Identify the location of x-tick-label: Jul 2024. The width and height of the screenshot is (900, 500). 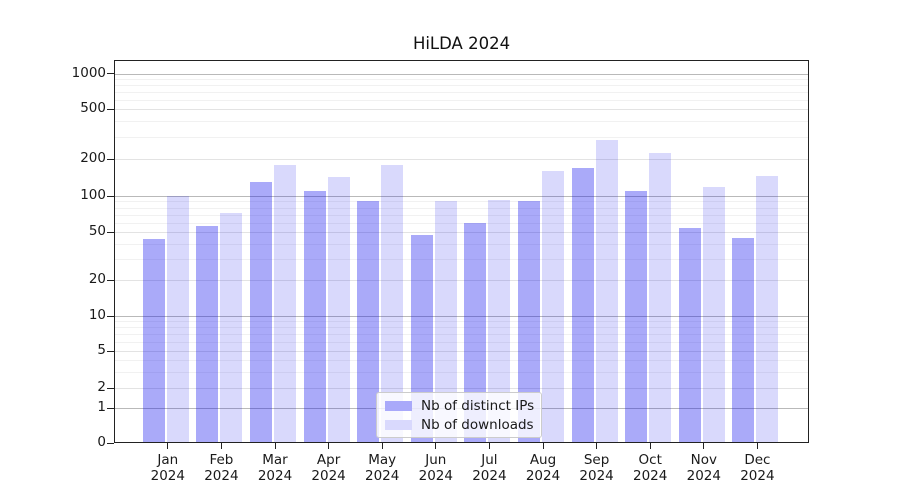
(489, 468).